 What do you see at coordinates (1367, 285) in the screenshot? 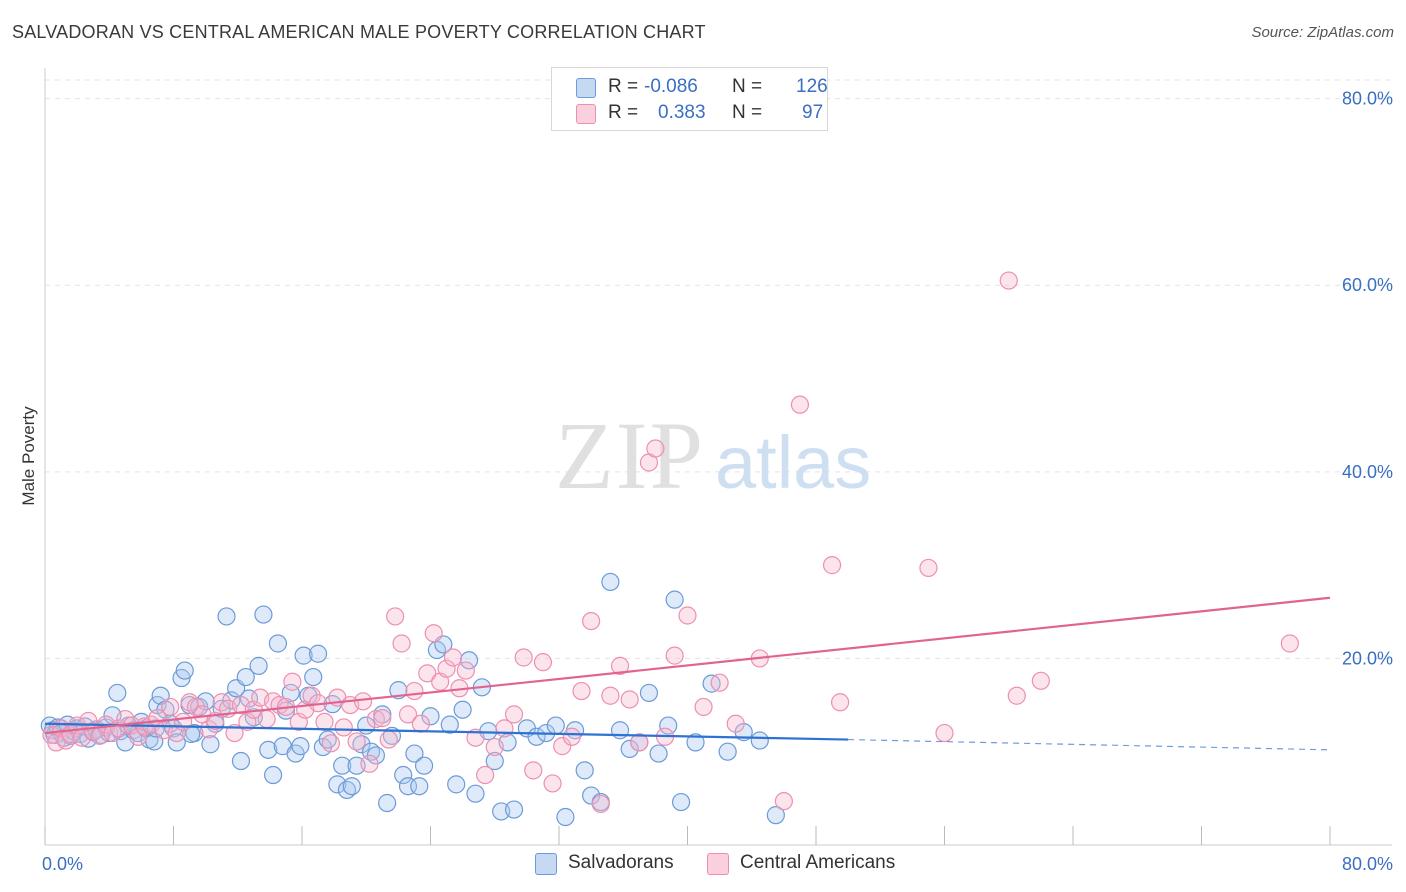
I see `y-tick-label-2: 60.0%` at bounding box center [1367, 285].